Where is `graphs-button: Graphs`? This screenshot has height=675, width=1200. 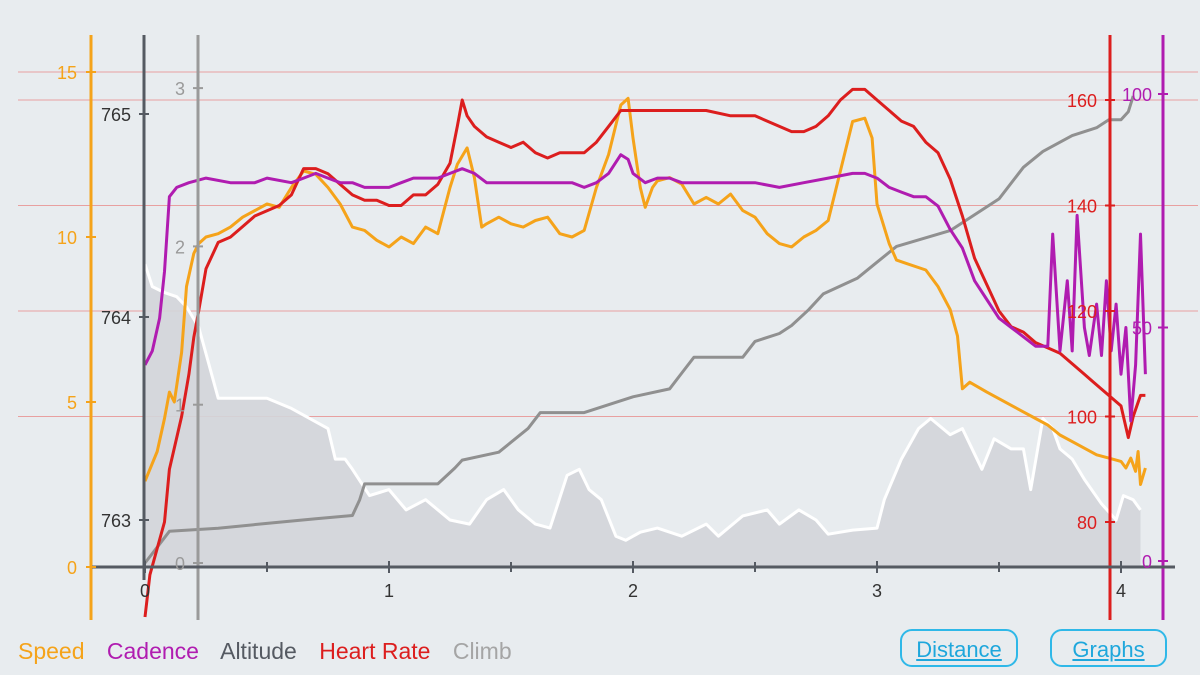
graphs-button: Graphs is located at coordinates (1108, 648).